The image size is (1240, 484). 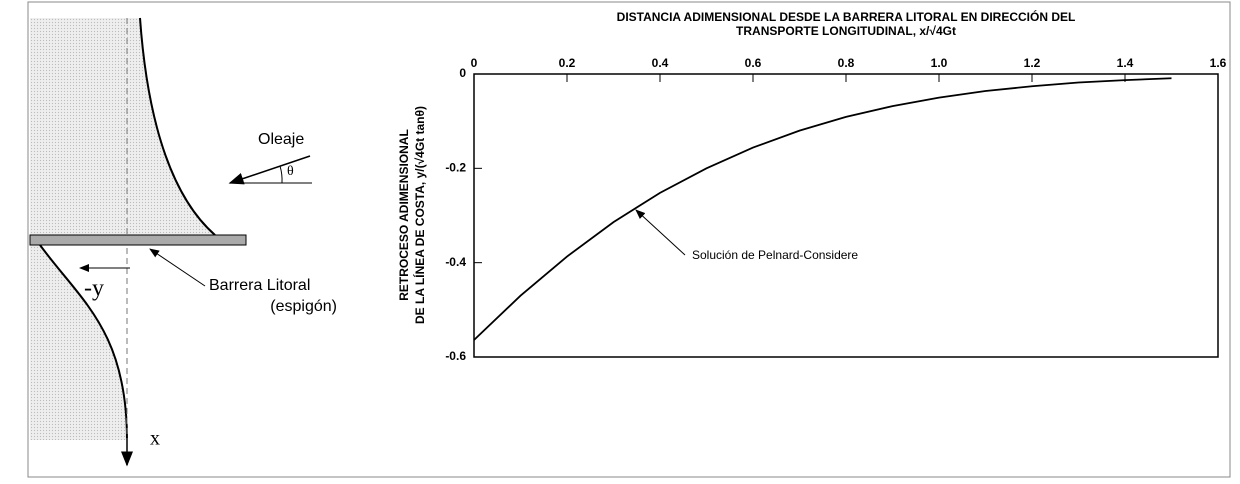 I want to click on land-lower, so click(x=78, y=342).